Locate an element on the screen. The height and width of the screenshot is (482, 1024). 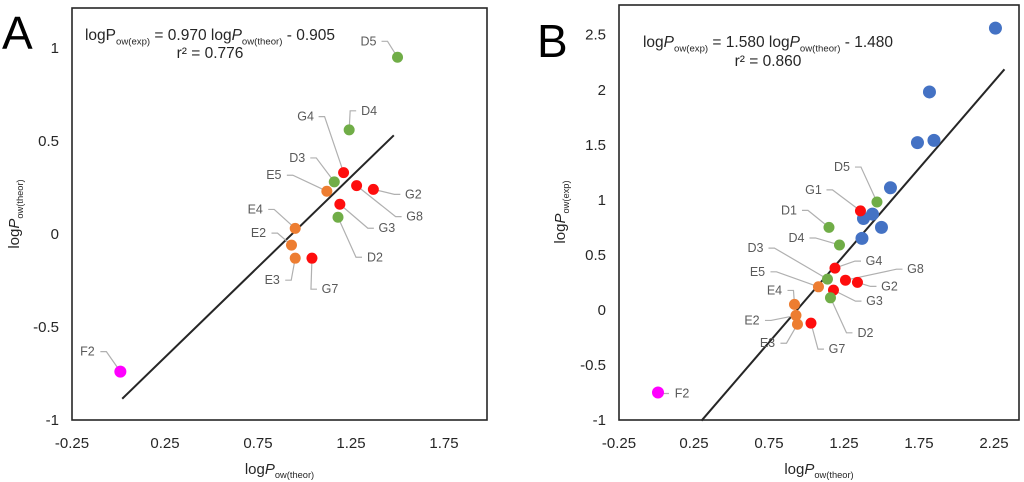
trend-line is located at coordinates (258, 267).